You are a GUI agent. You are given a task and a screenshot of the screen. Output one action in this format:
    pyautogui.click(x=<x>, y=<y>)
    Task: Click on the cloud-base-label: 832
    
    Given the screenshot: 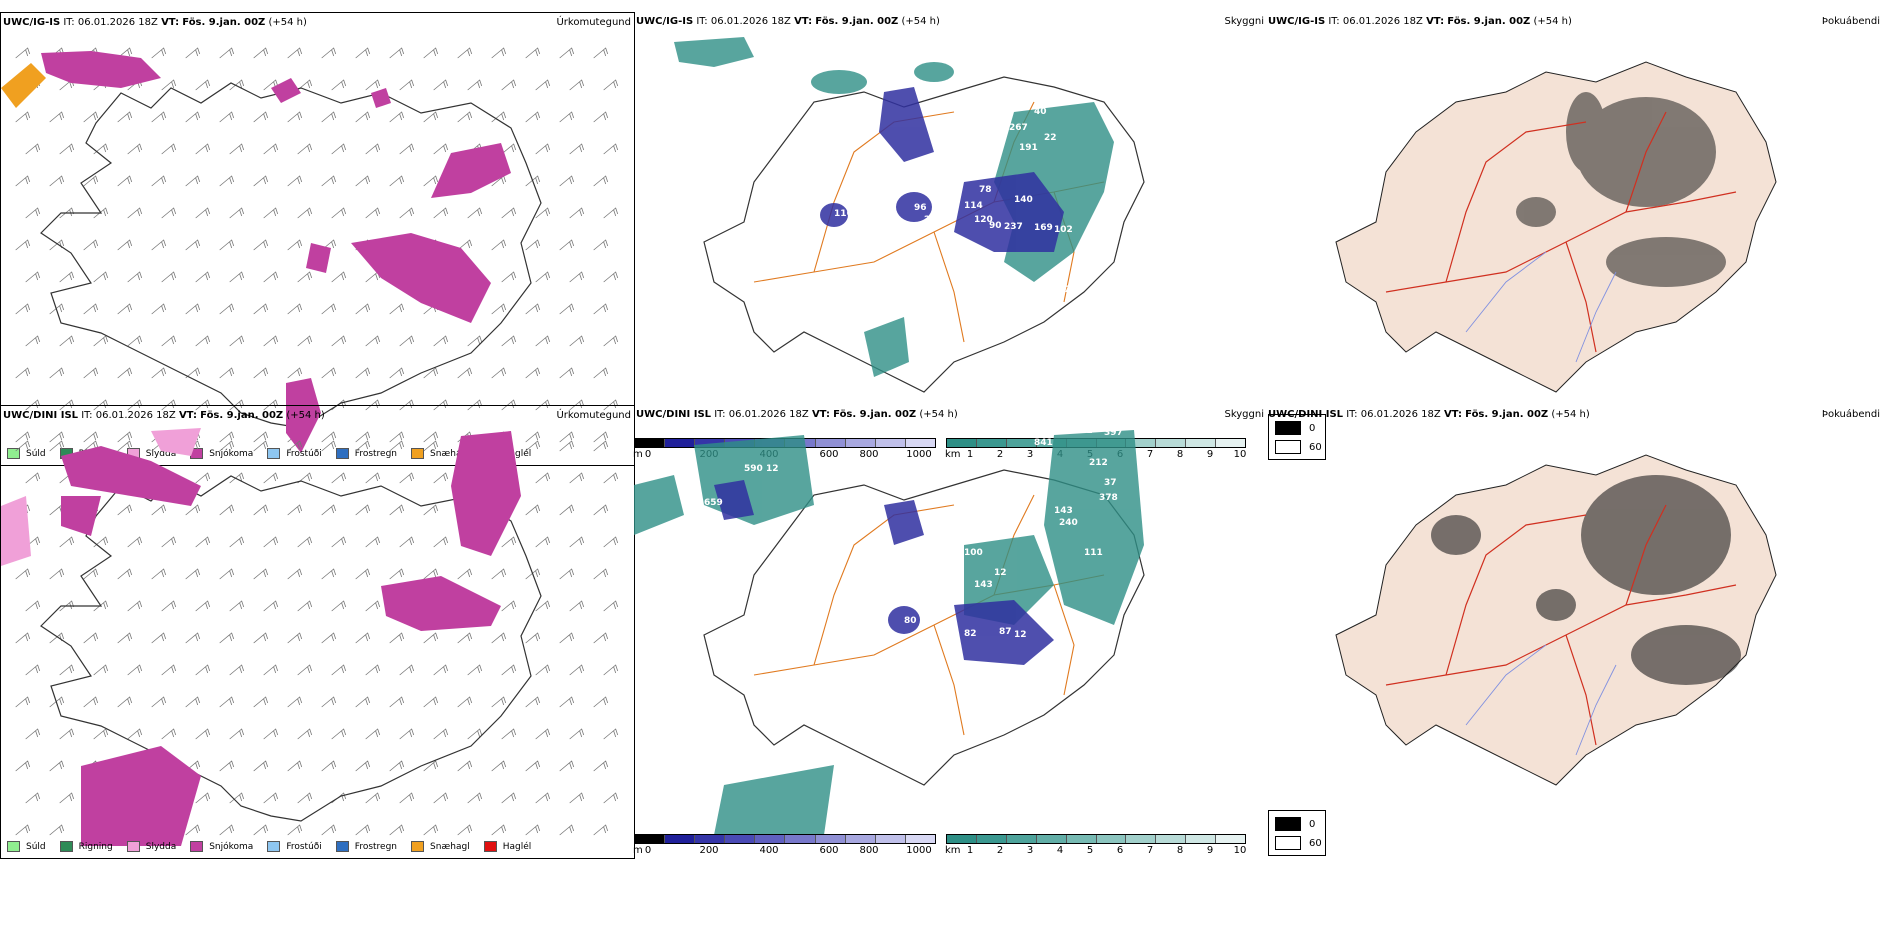 What is the action you would take?
    pyautogui.click(x=663, y=36)
    